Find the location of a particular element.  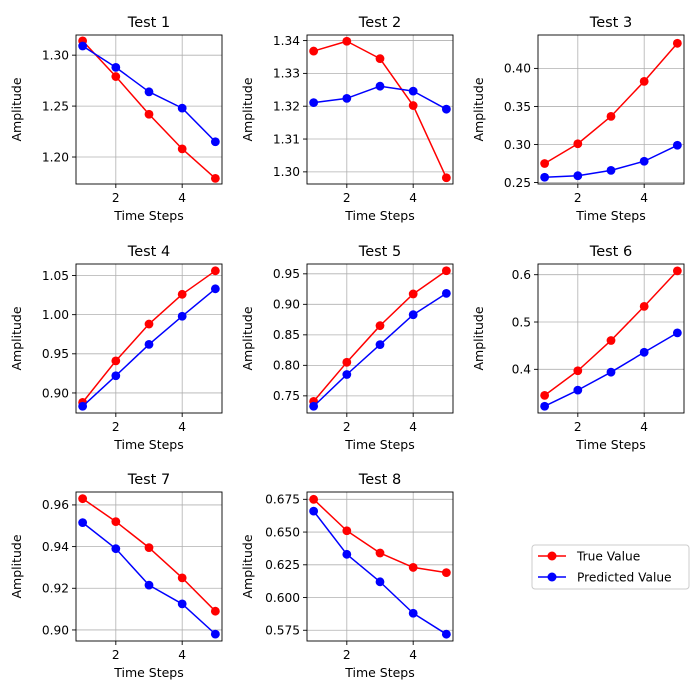

y-tick-label: 0.575 is located at coordinates (282, 631).